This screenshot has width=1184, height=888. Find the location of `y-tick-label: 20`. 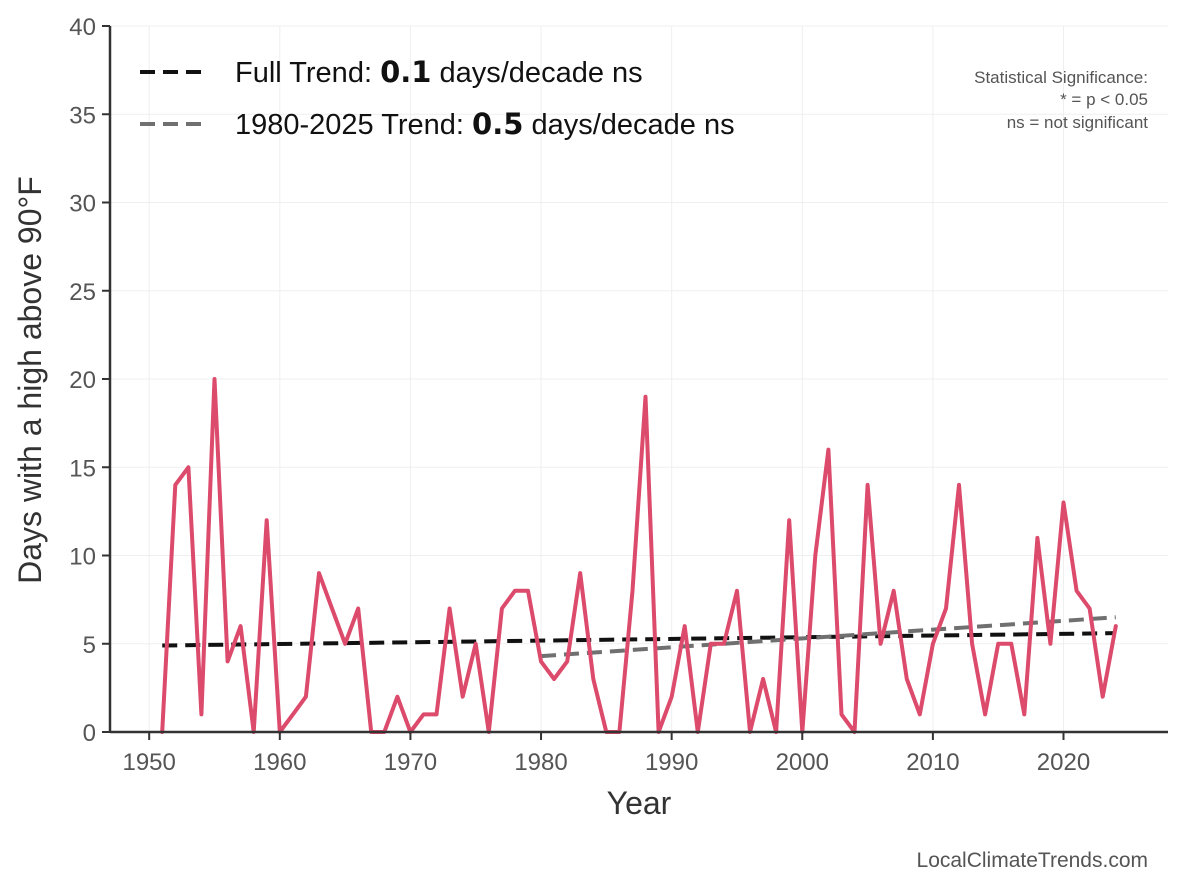

y-tick-label: 20 is located at coordinates (82, 380).